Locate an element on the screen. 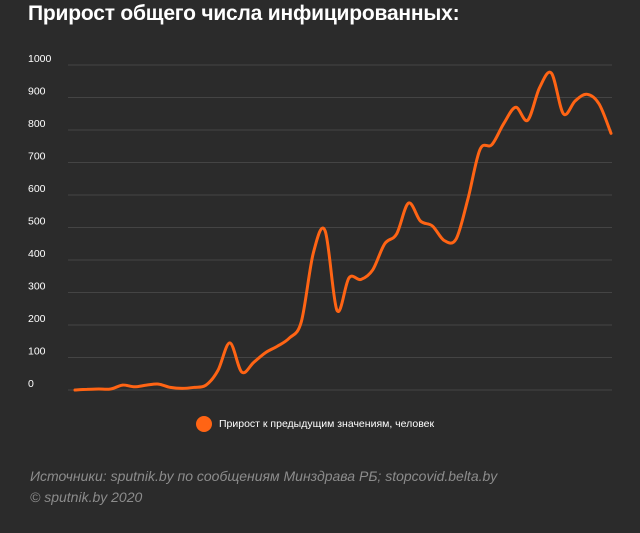 The width and height of the screenshot is (640, 533). y-tick-label: 500 is located at coordinates (37, 222).